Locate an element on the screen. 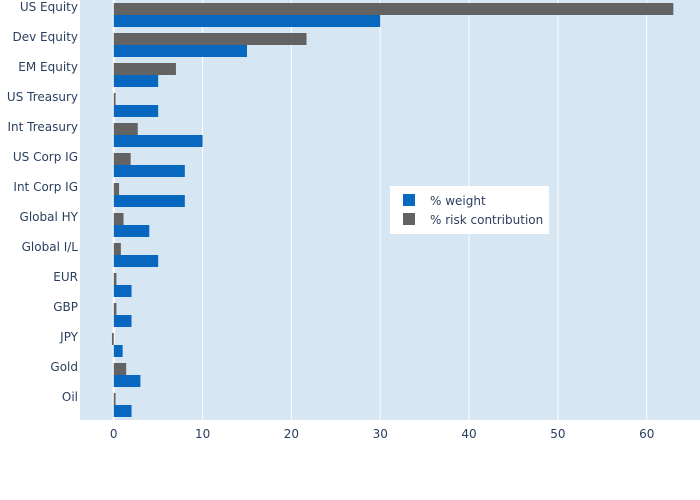 The height and width of the screenshot is (500, 700). x-tick-label: 30 is located at coordinates (380, 434).